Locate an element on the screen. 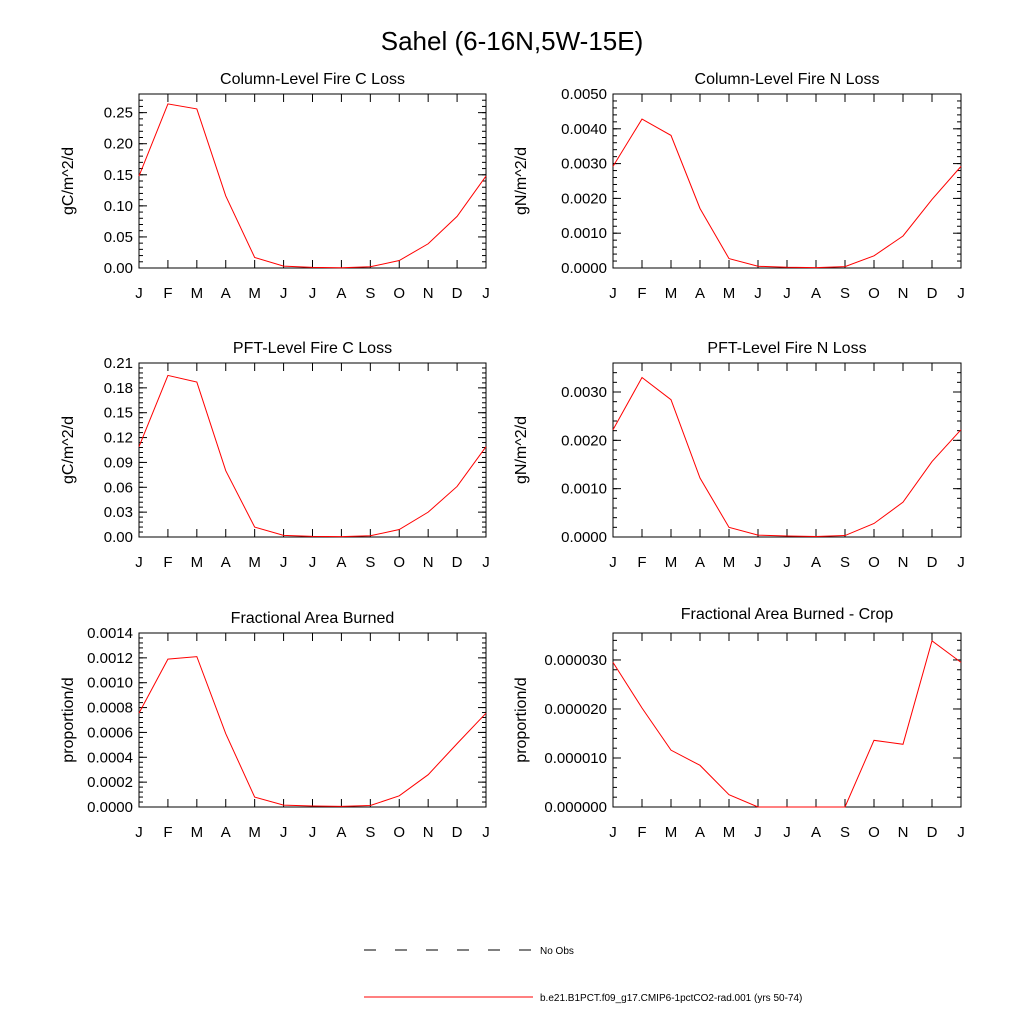  y-tick-label: 0.10 is located at coordinates (118, 206).